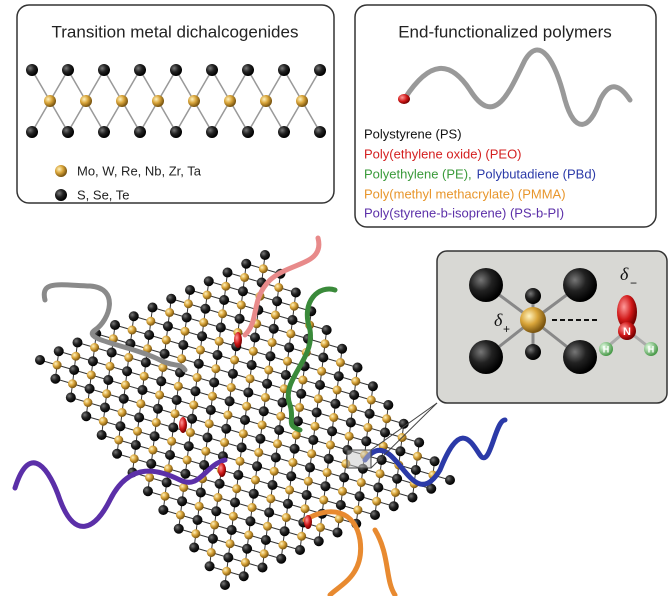 Image resolution: width=669 pixels, height=596 pixels. I want to click on legend-metal, so click(61, 171).